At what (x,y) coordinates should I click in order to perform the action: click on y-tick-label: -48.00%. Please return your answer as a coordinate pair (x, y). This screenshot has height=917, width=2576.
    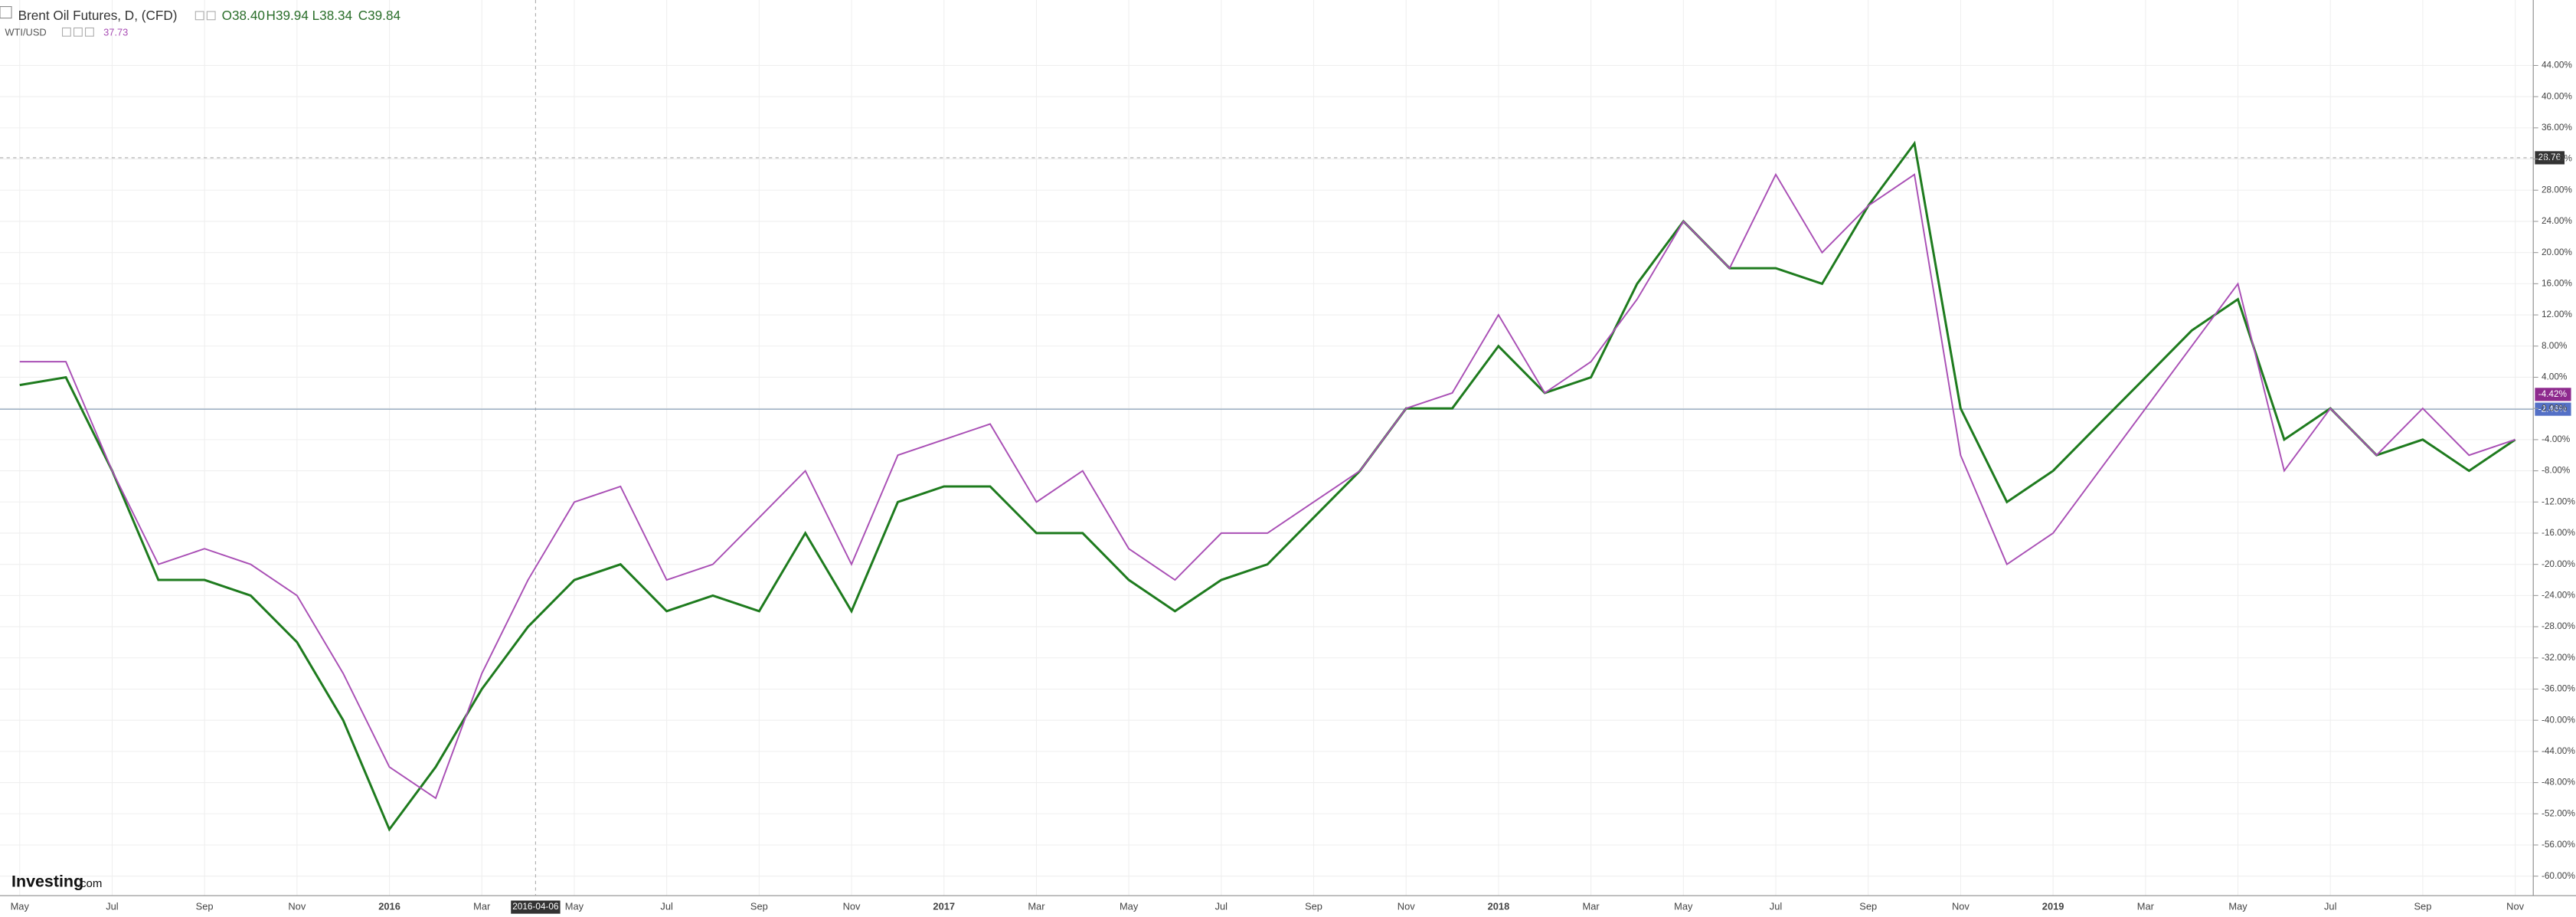
    Looking at the image, I should click on (2558, 783).